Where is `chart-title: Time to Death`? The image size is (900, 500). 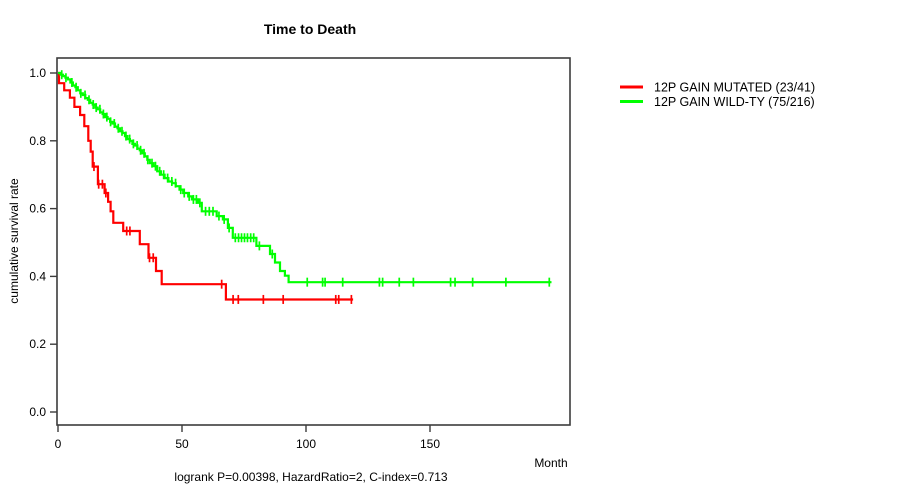
chart-title: Time to Death is located at coordinates (310, 29).